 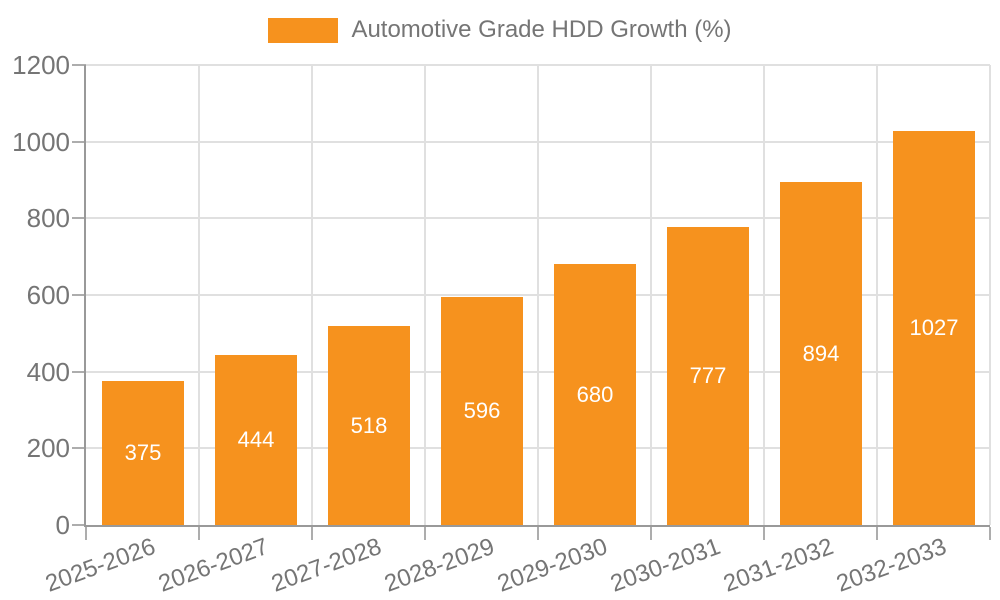 I want to click on legend-swatch, so click(x=303, y=30).